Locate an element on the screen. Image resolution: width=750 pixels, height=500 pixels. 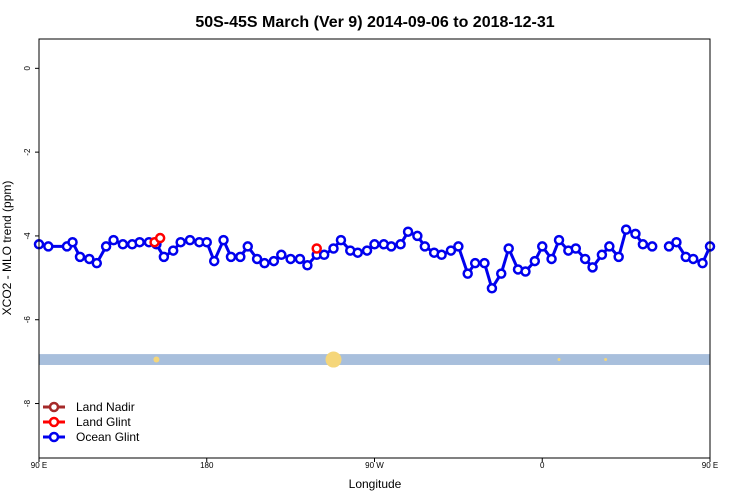
y-axis: 0 -2 -4 -6 -8 is located at coordinates (31, 236).